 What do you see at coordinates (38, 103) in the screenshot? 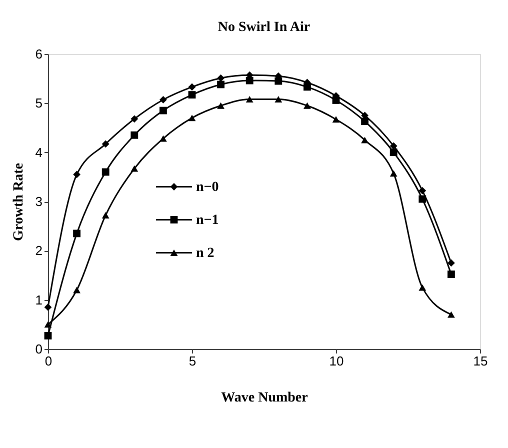
I see `y-tick-label: 5` at bounding box center [38, 103].